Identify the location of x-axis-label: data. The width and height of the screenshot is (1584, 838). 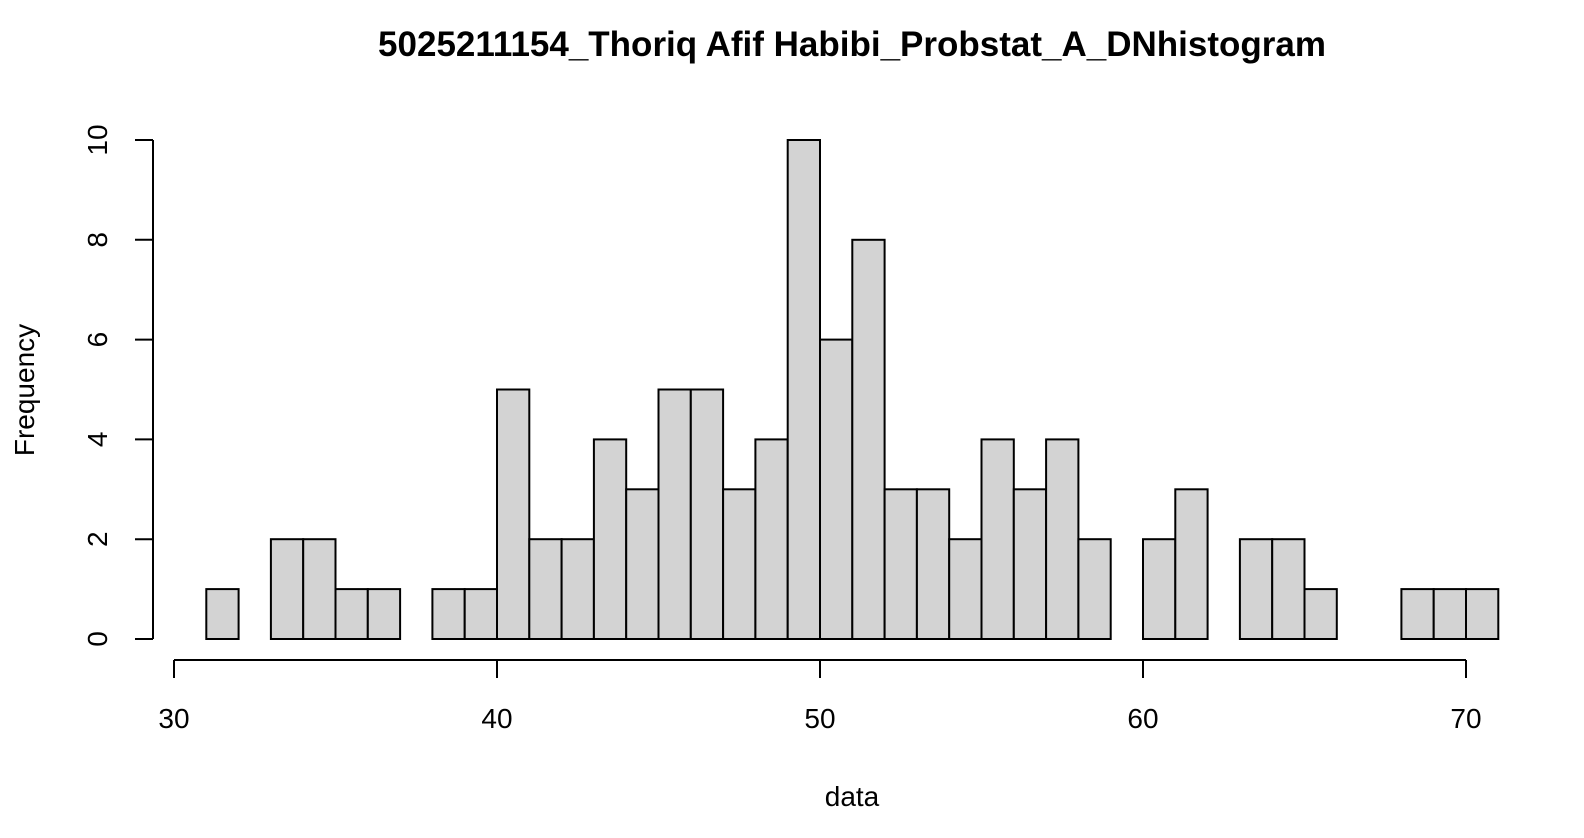
(852, 796).